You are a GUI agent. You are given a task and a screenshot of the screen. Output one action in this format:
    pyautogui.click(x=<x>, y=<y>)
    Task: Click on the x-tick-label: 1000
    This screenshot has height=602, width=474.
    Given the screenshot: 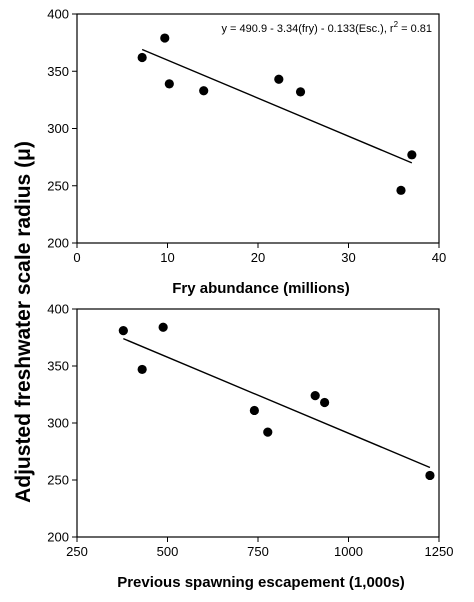 What is the action you would take?
    pyautogui.click(x=348, y=551)
    